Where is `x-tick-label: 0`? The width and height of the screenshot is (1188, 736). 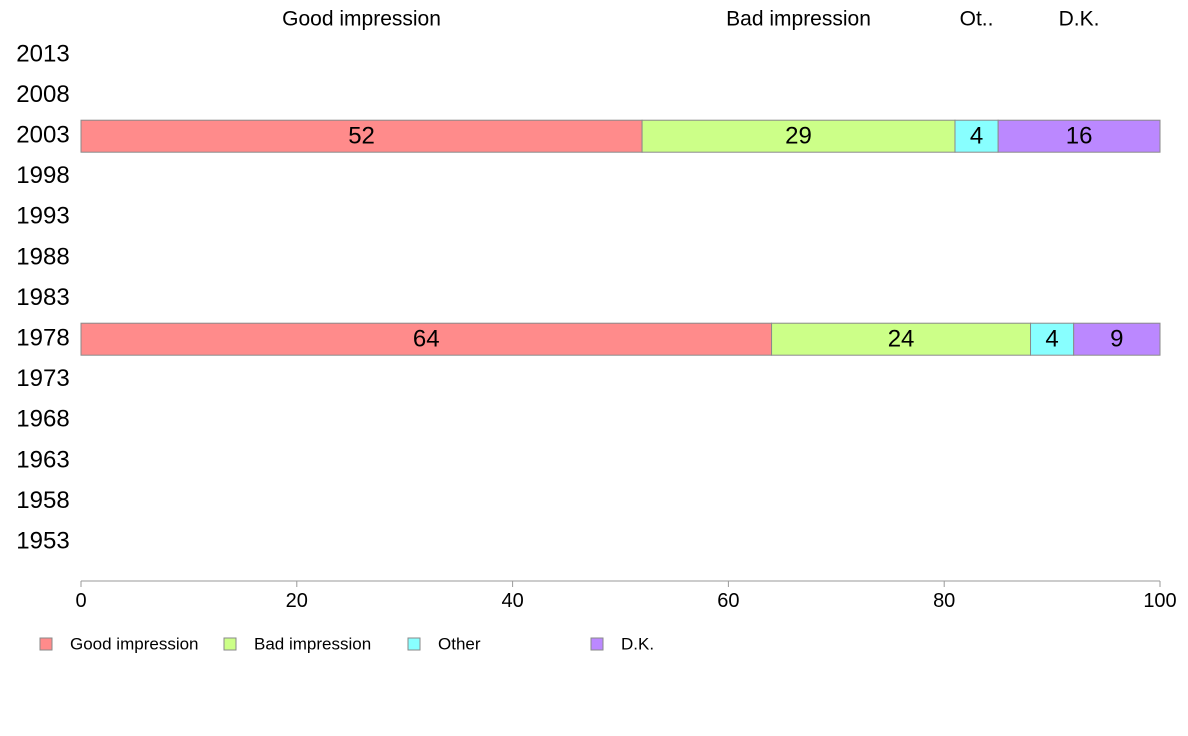 x-tick-label: 0 is located at coordinates (80, 601).